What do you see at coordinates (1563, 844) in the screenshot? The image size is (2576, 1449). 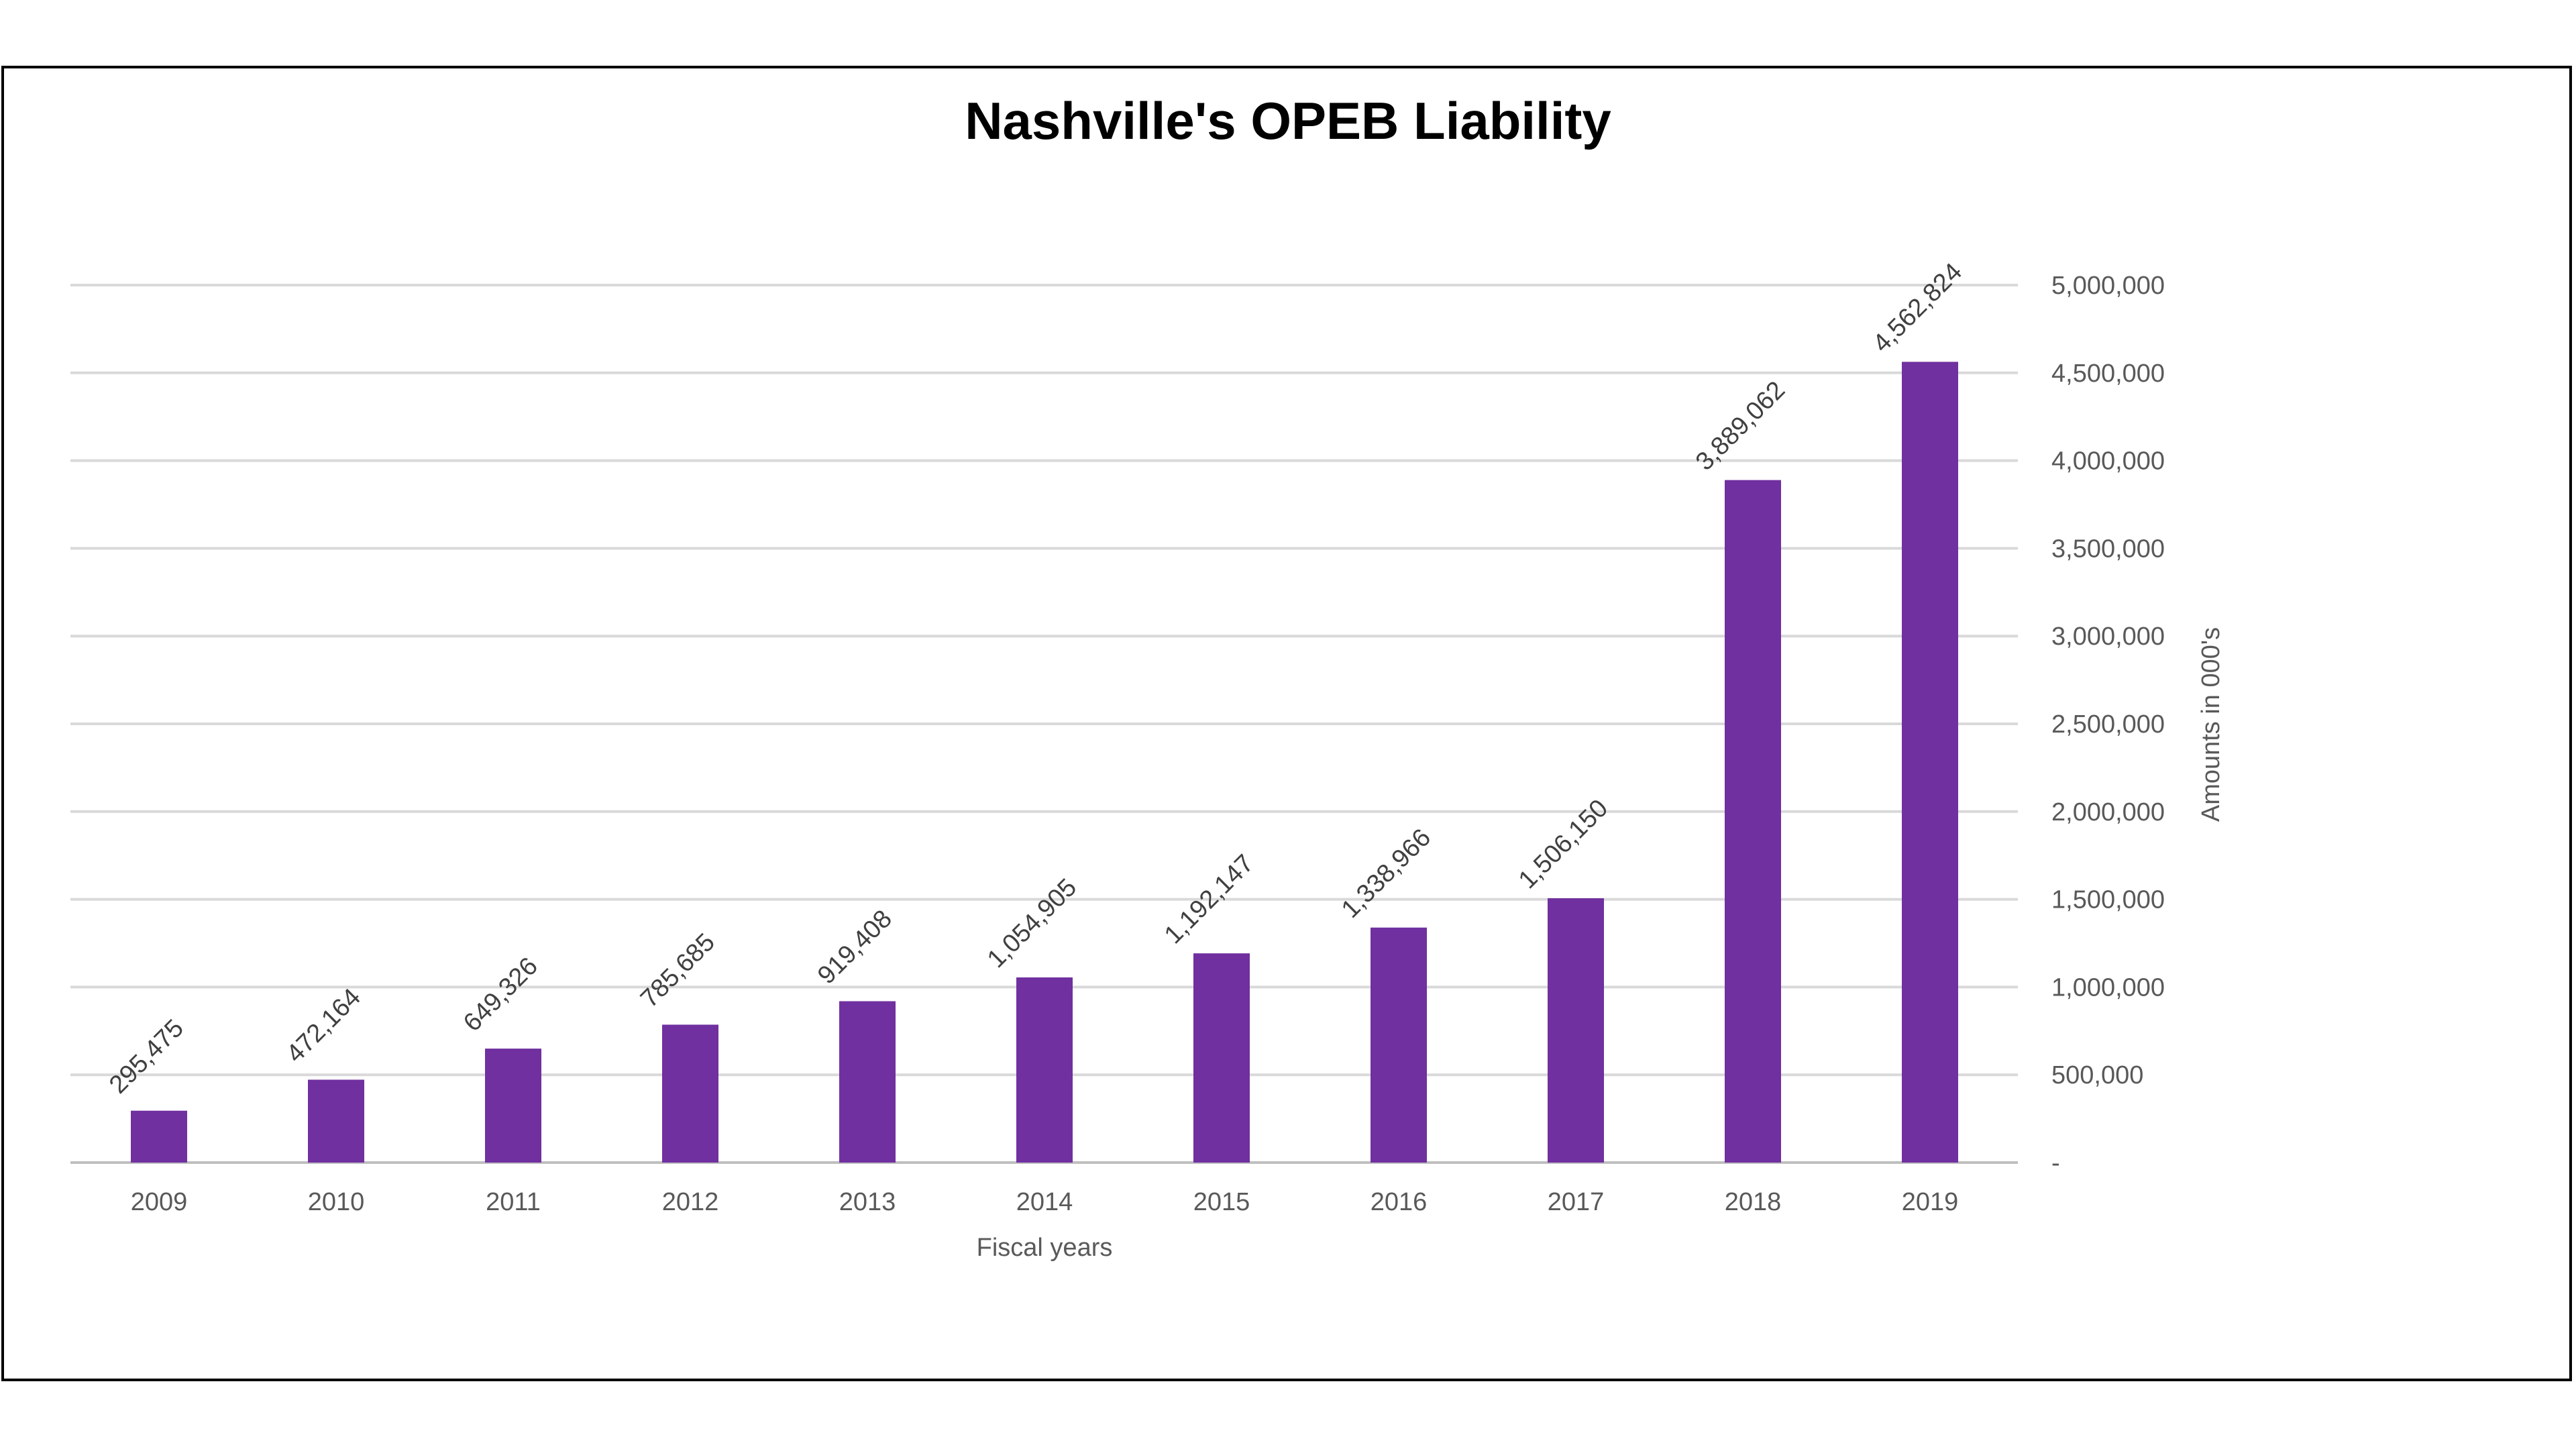 I see `data-label-2017: 1,506,150` at bounding box center [1563, 844].